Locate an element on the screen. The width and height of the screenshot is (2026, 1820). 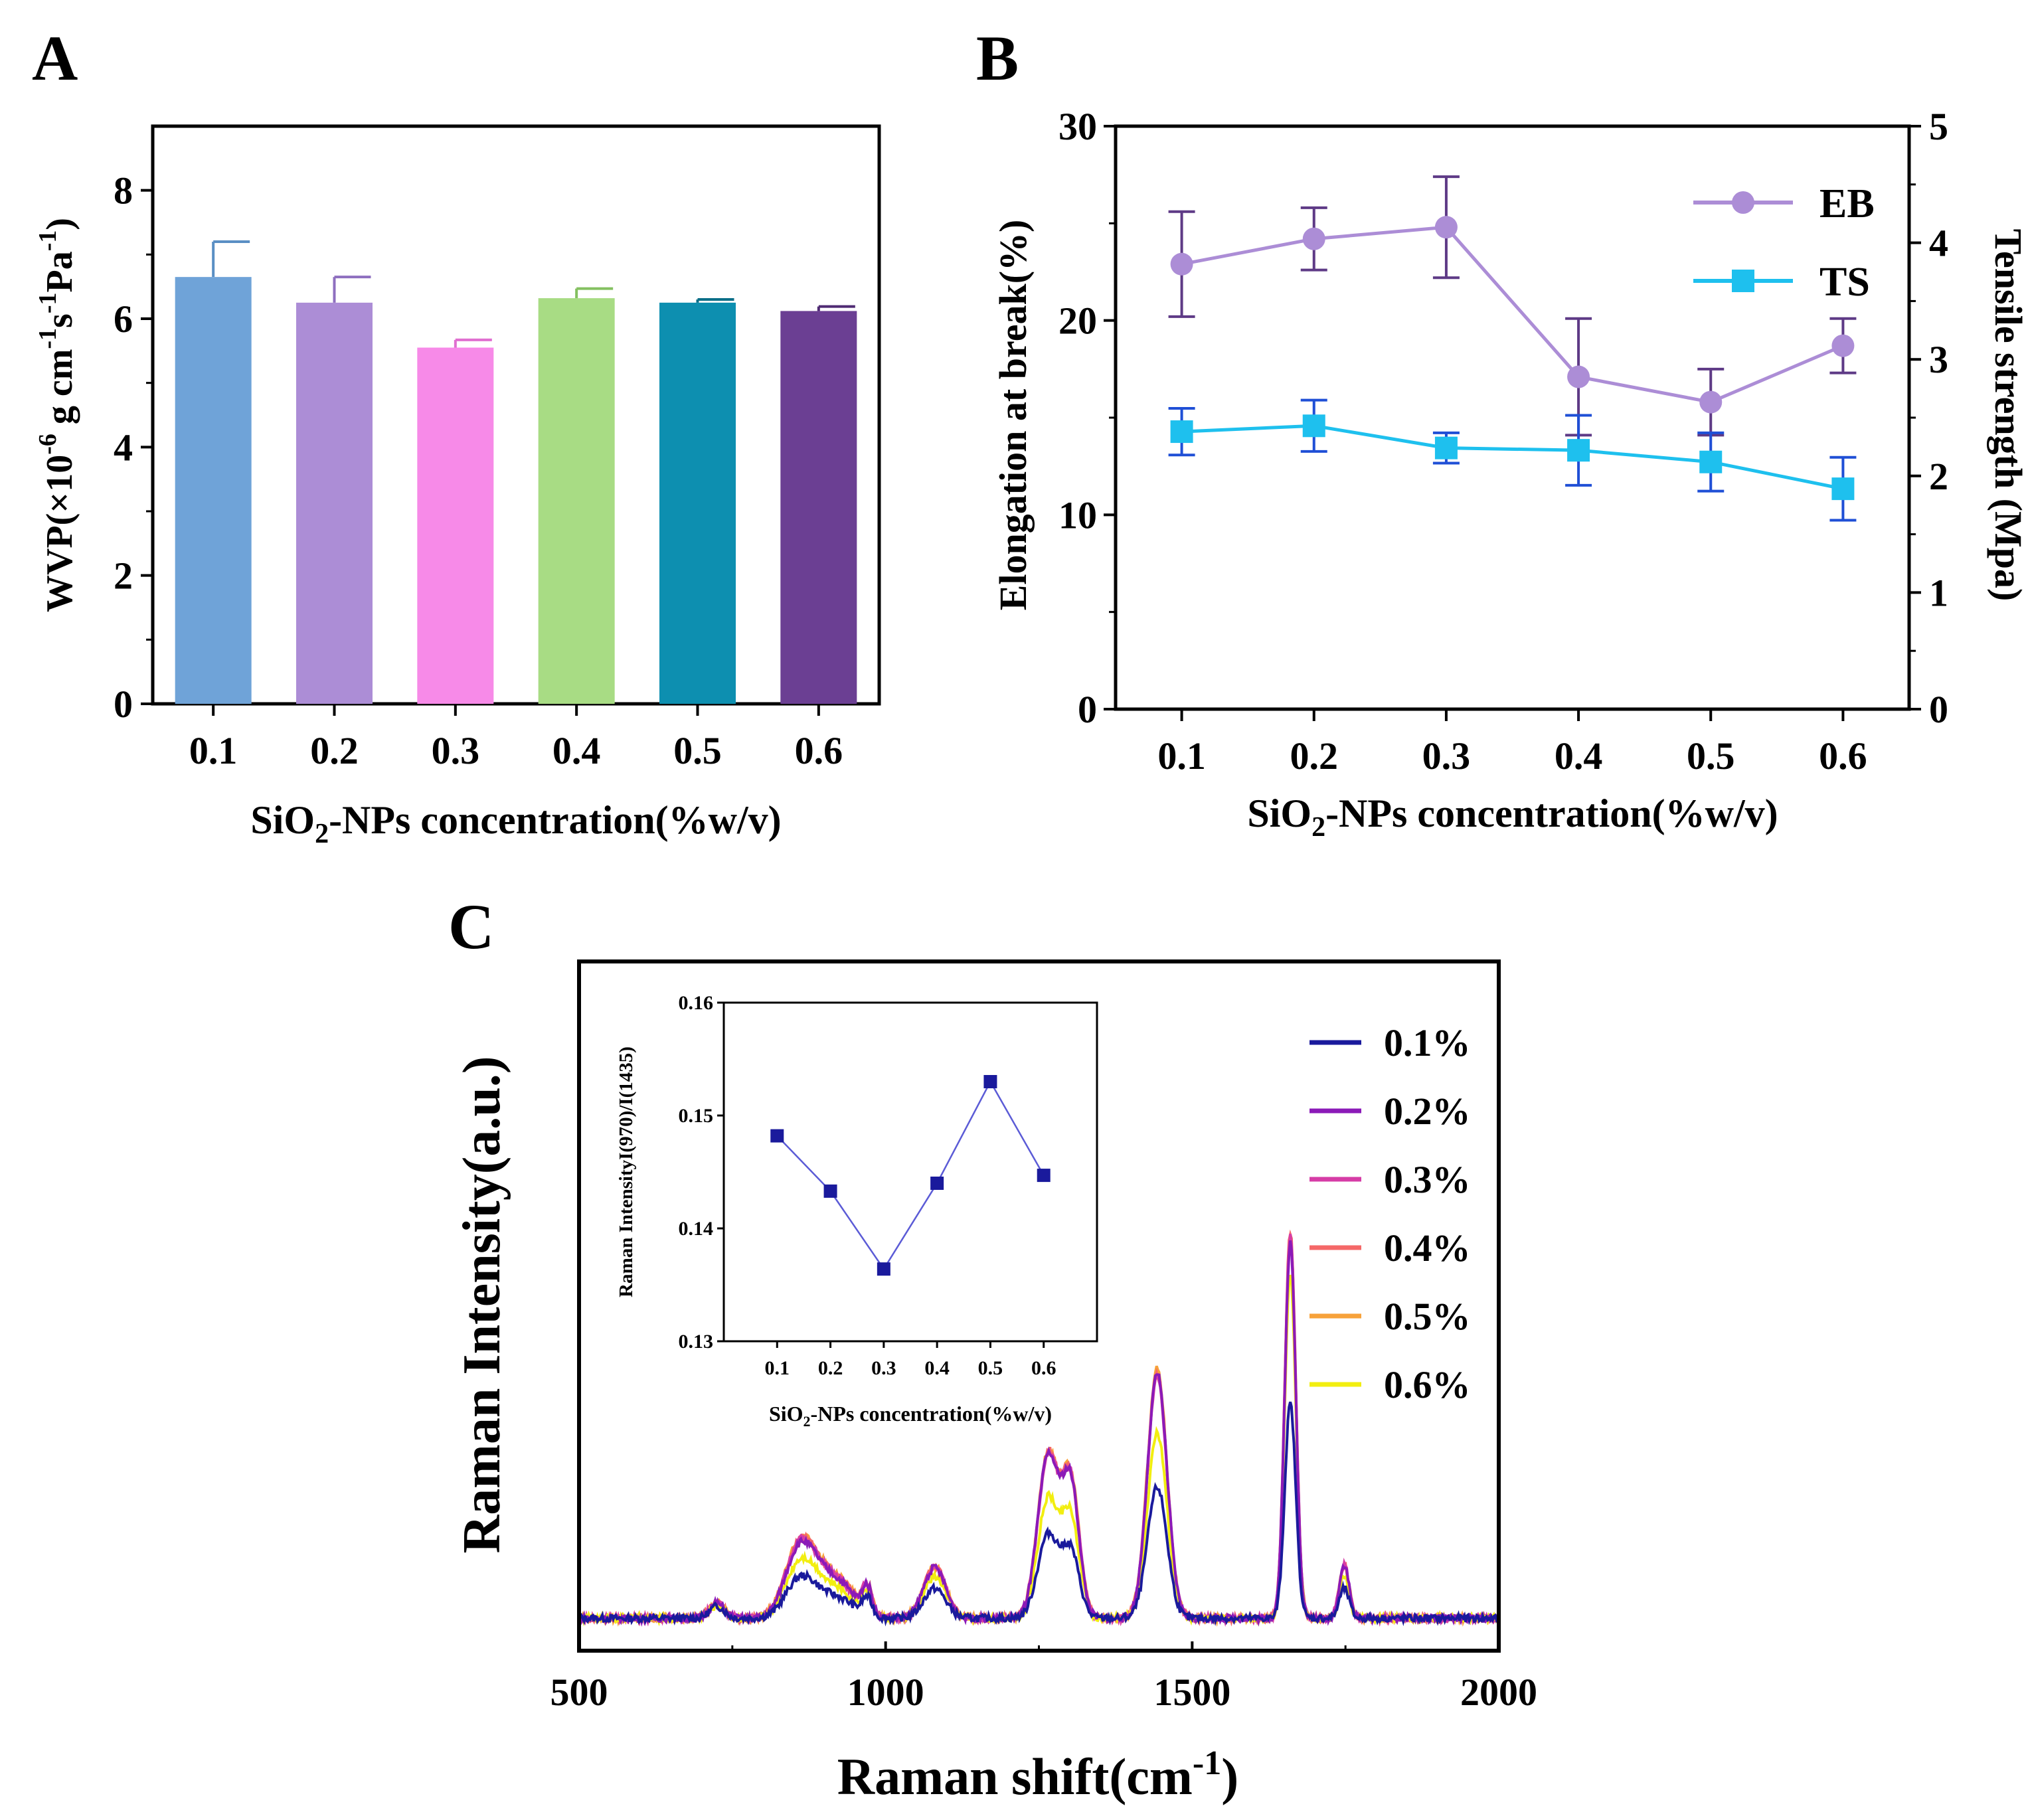
bar-0.6 is located at coordinates (818, 508).